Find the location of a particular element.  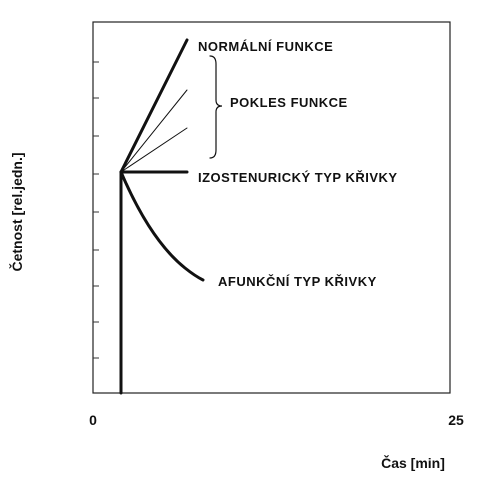

y-axis-label: Četnost [rel.jedn.] is located at coordinates (16, 211).